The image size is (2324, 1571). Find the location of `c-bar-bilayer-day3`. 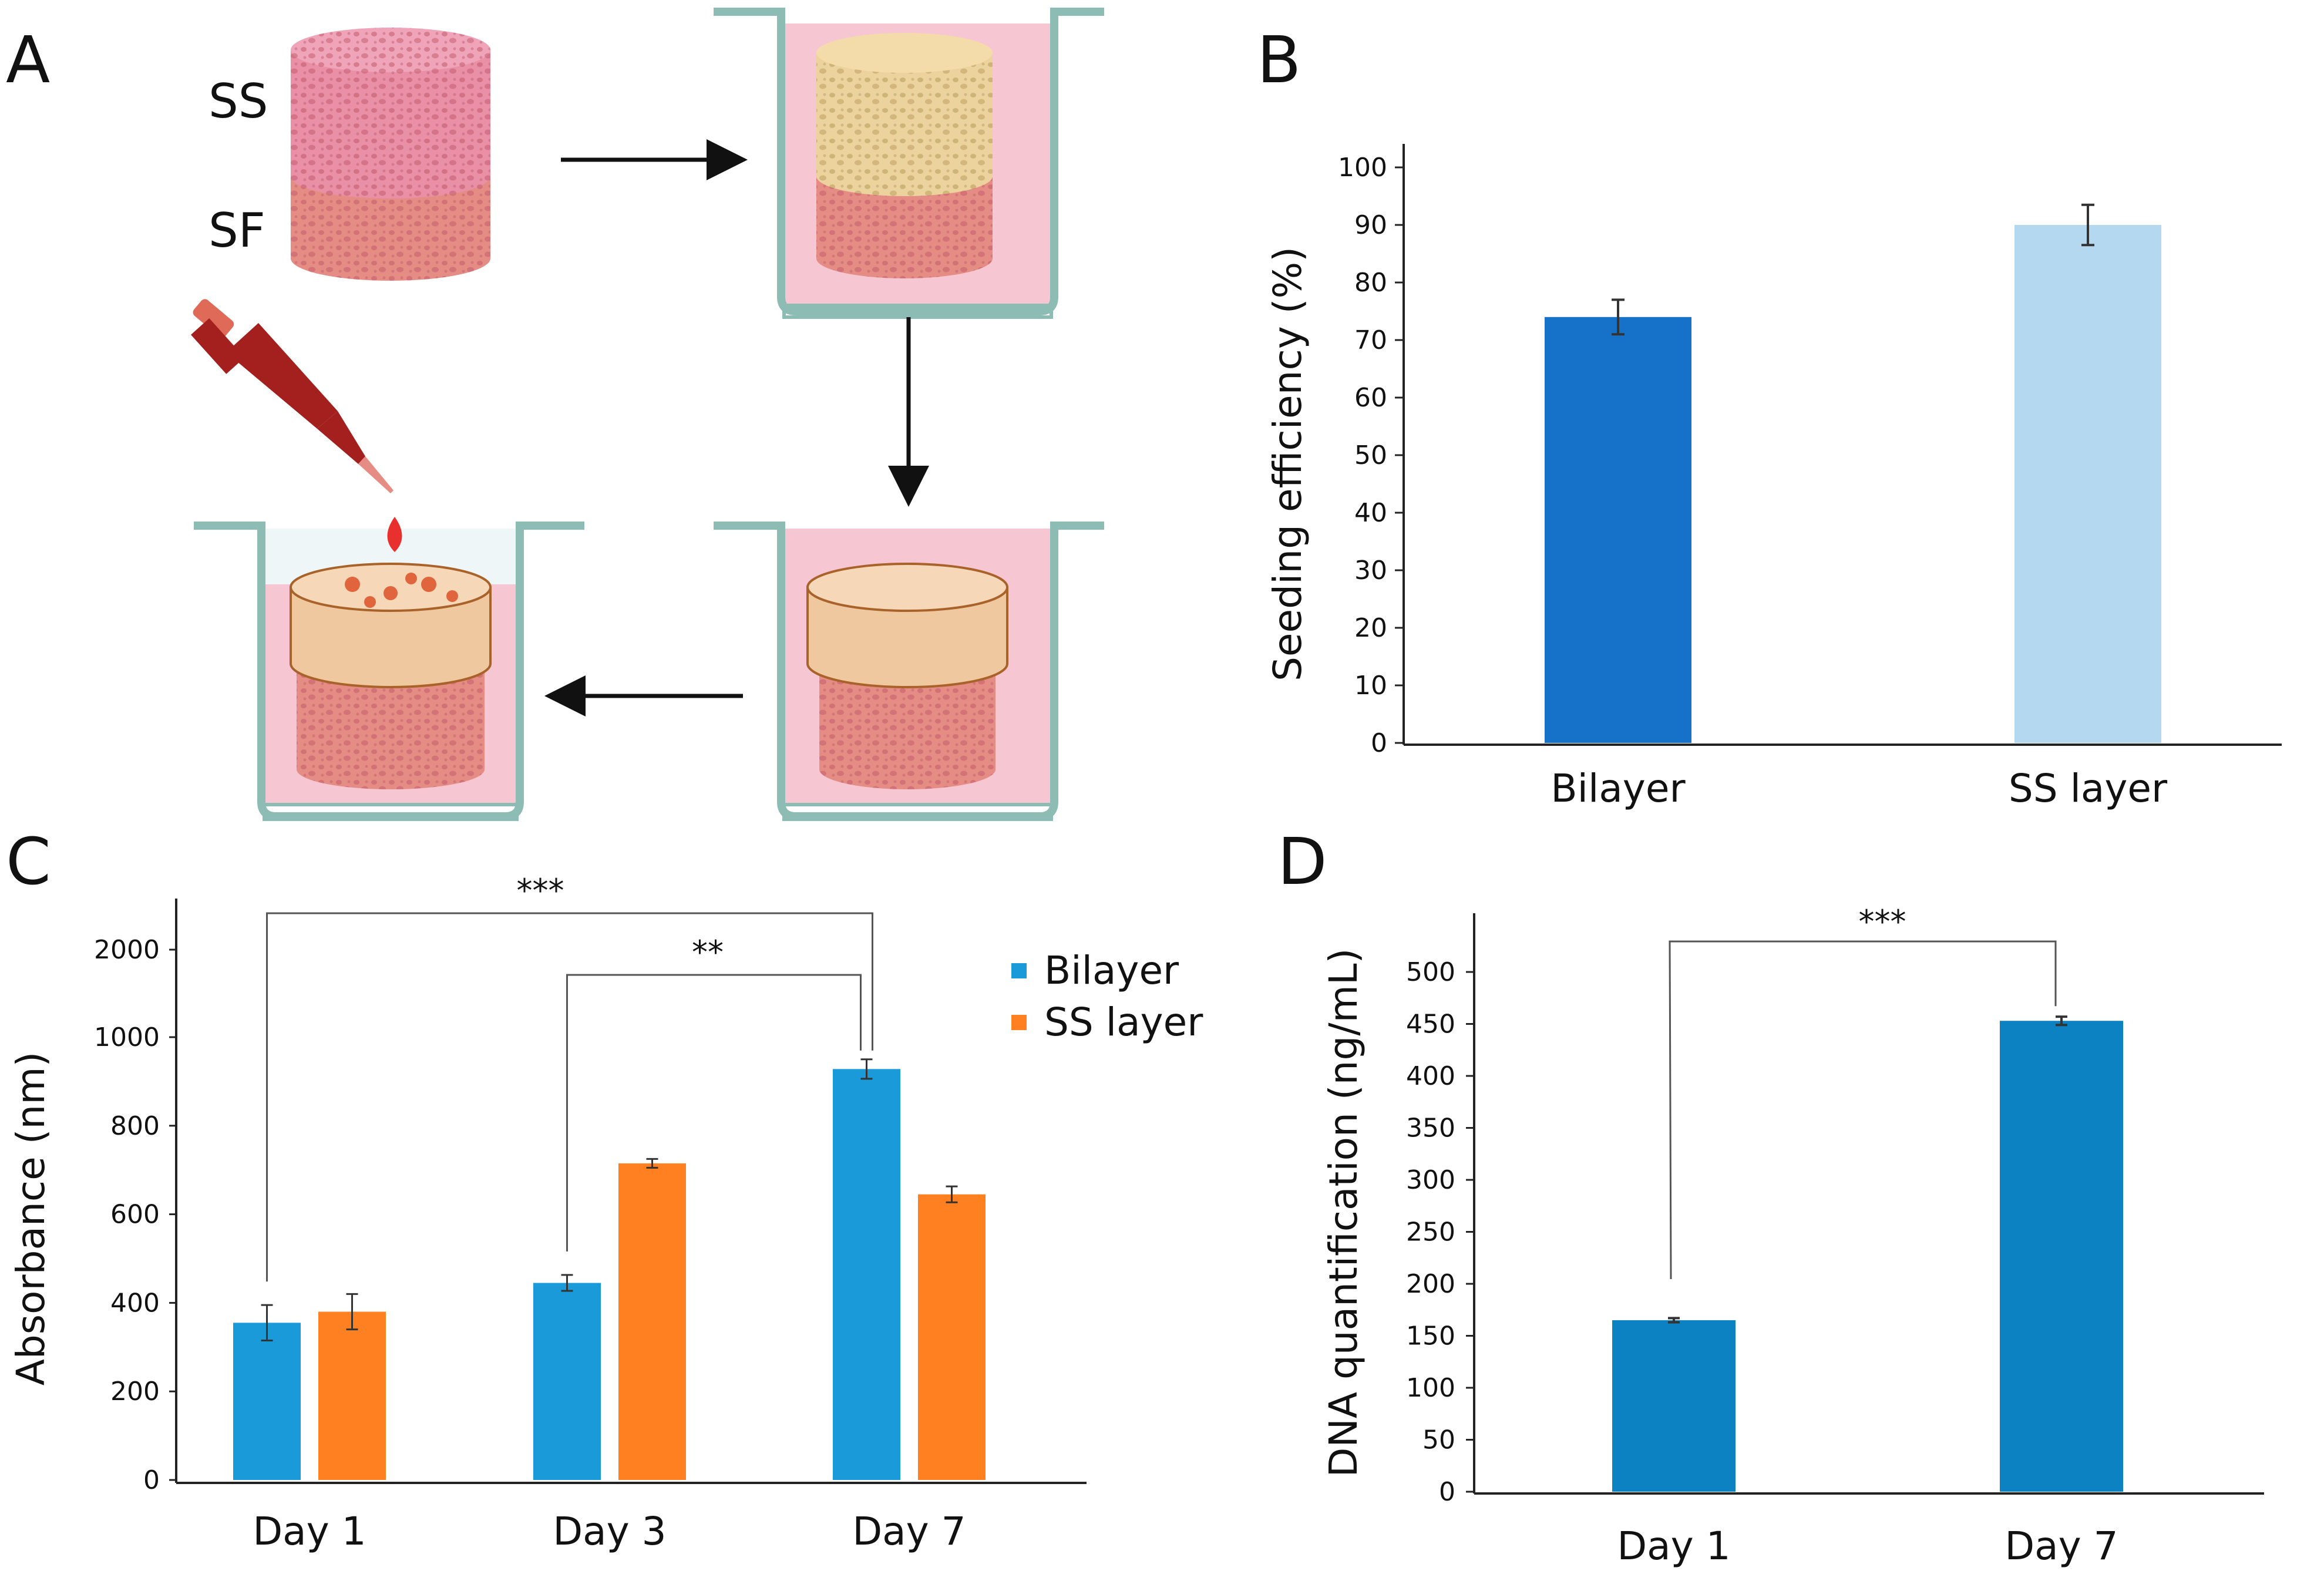

c-bar-bilayer-day3 is located at coordinates (567, 1382).